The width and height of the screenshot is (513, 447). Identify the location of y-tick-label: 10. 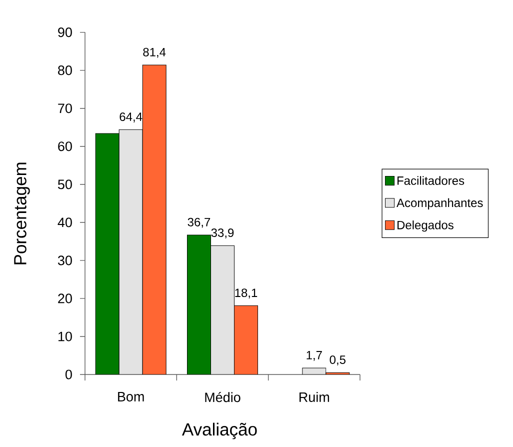
(65, 337).